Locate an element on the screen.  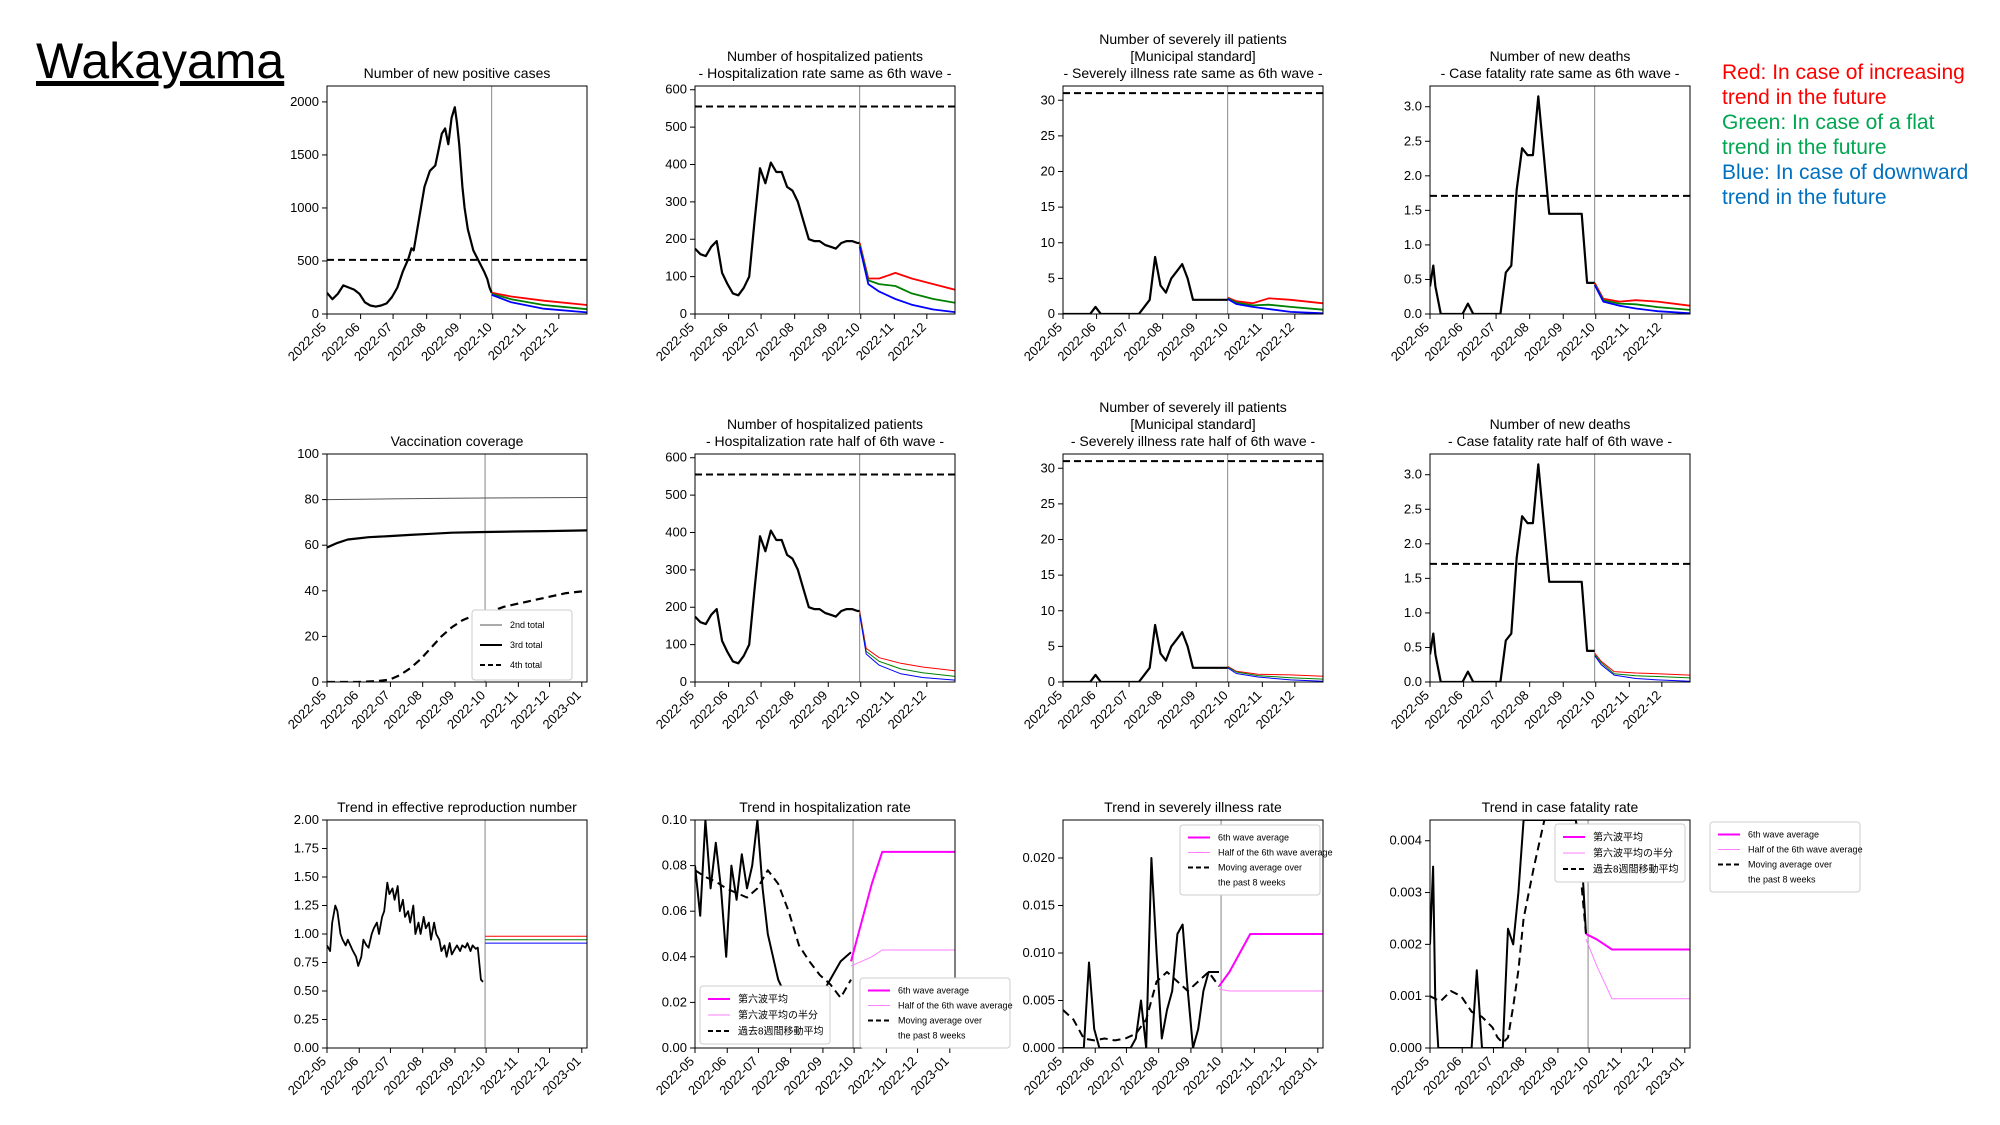
chart-title: Number of severely ill patients is located at coordinates (1193, 407).